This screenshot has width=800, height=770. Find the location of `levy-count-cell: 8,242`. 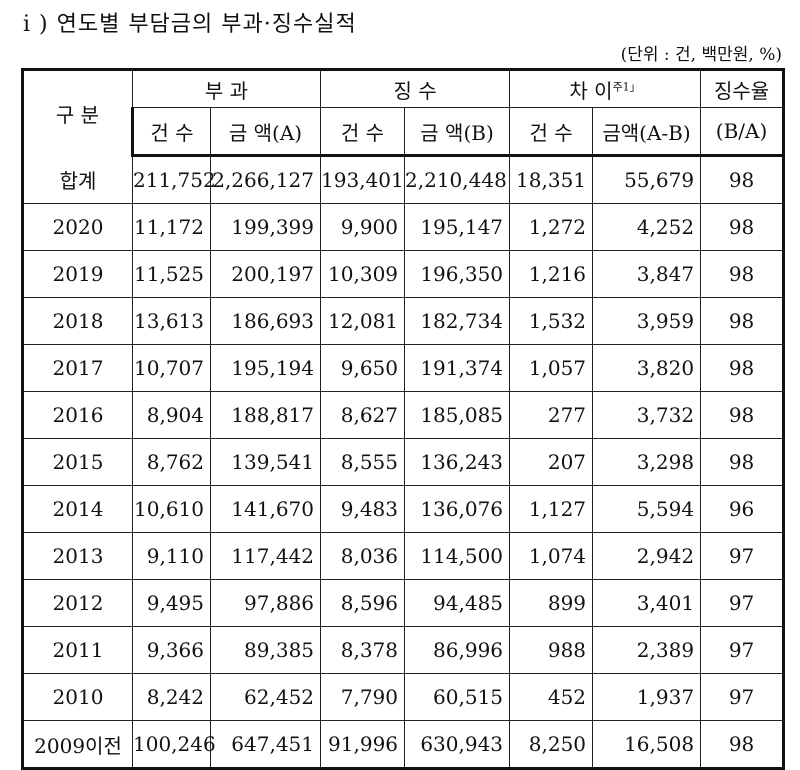

levy-count-cell: 8,242 is located at coordinates (171, 697).